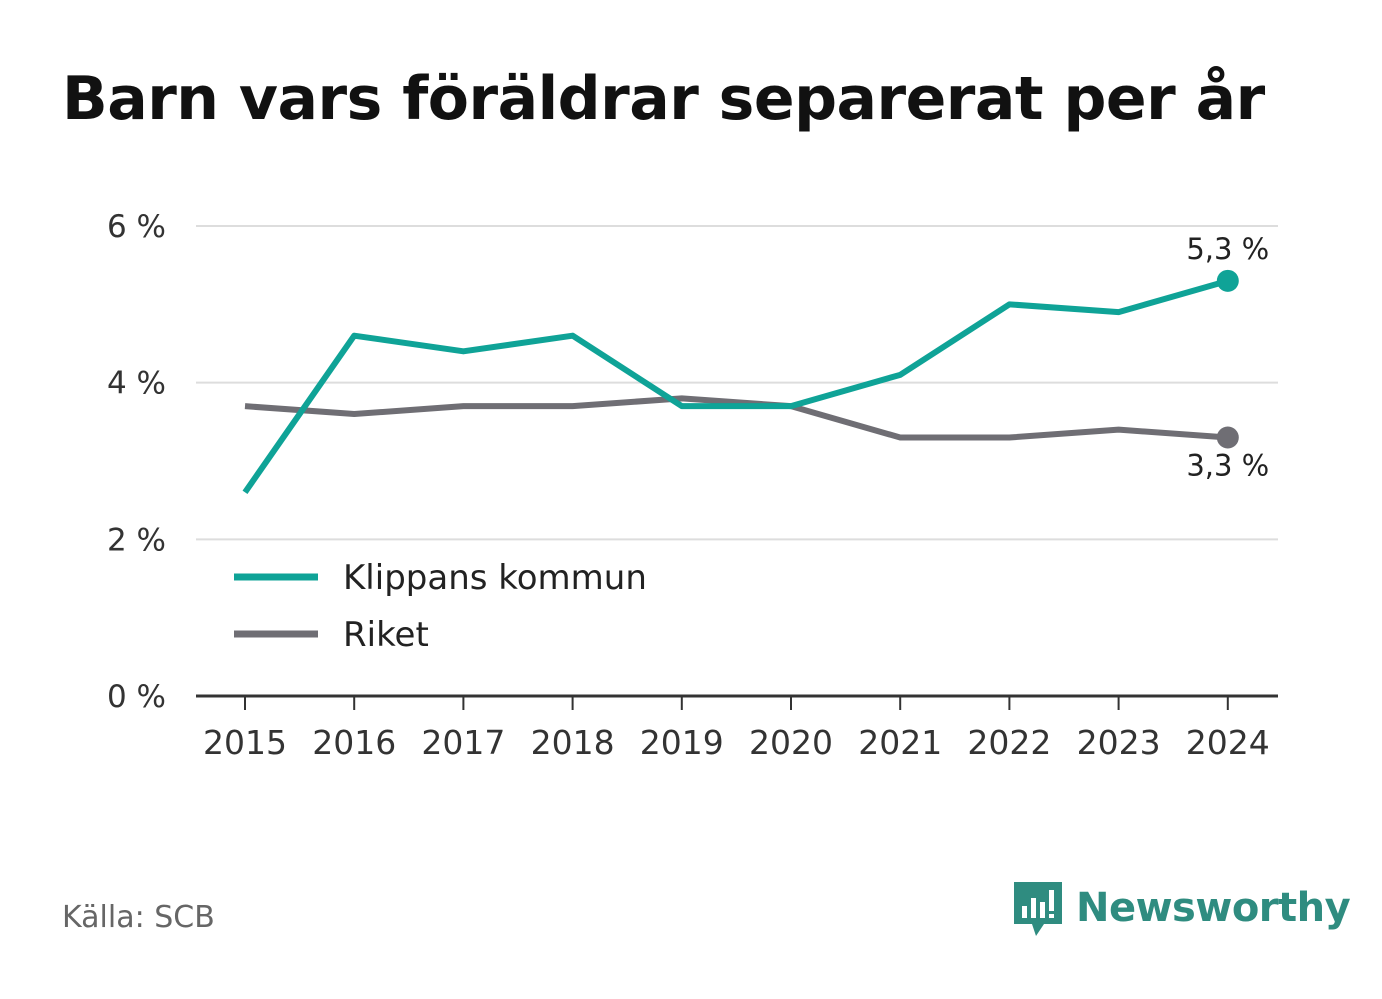 The image size is (1382, 999). Describe the element at coordinates (495, 578) in the screenshot. I see `legend-label: Klippans kommun` at that location.